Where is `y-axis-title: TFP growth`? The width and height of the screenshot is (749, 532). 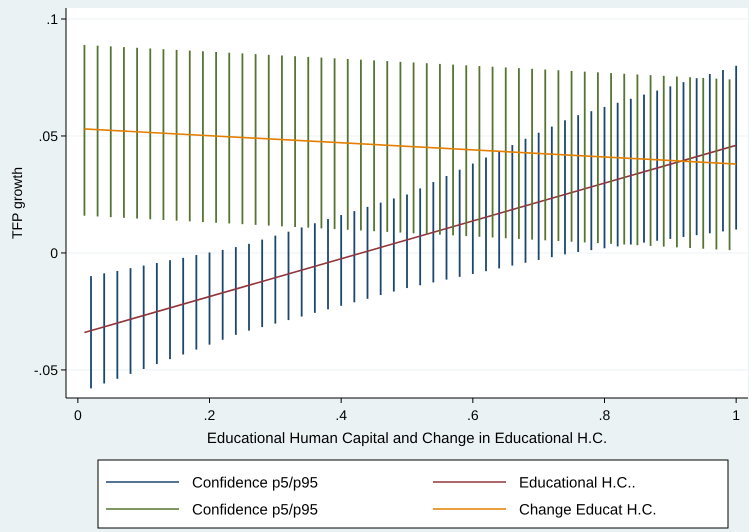
y-axis-title: TFP growth is located at coordinates (17, 203).